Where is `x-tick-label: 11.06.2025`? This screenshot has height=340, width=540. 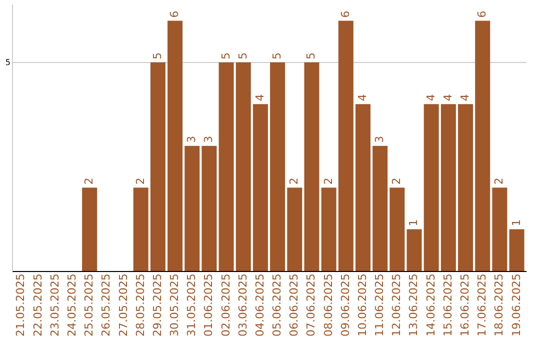
x-tick-label: 11.06.2025 is located at coordinates (379, 305).